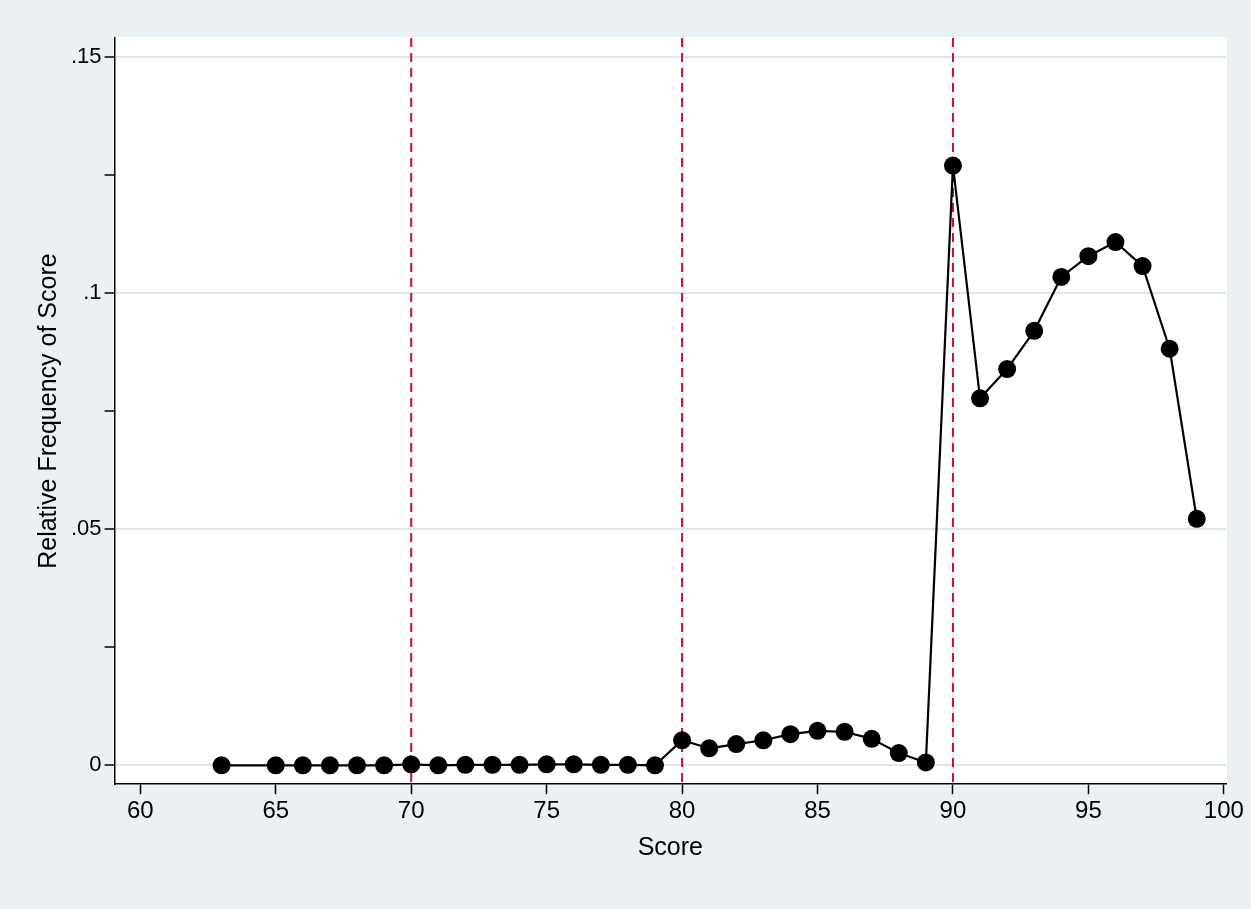  What do you see at coordinates (95, 764) in the screenshot?
I see `y-tick-label: 0` at bounding box center [95, 764].